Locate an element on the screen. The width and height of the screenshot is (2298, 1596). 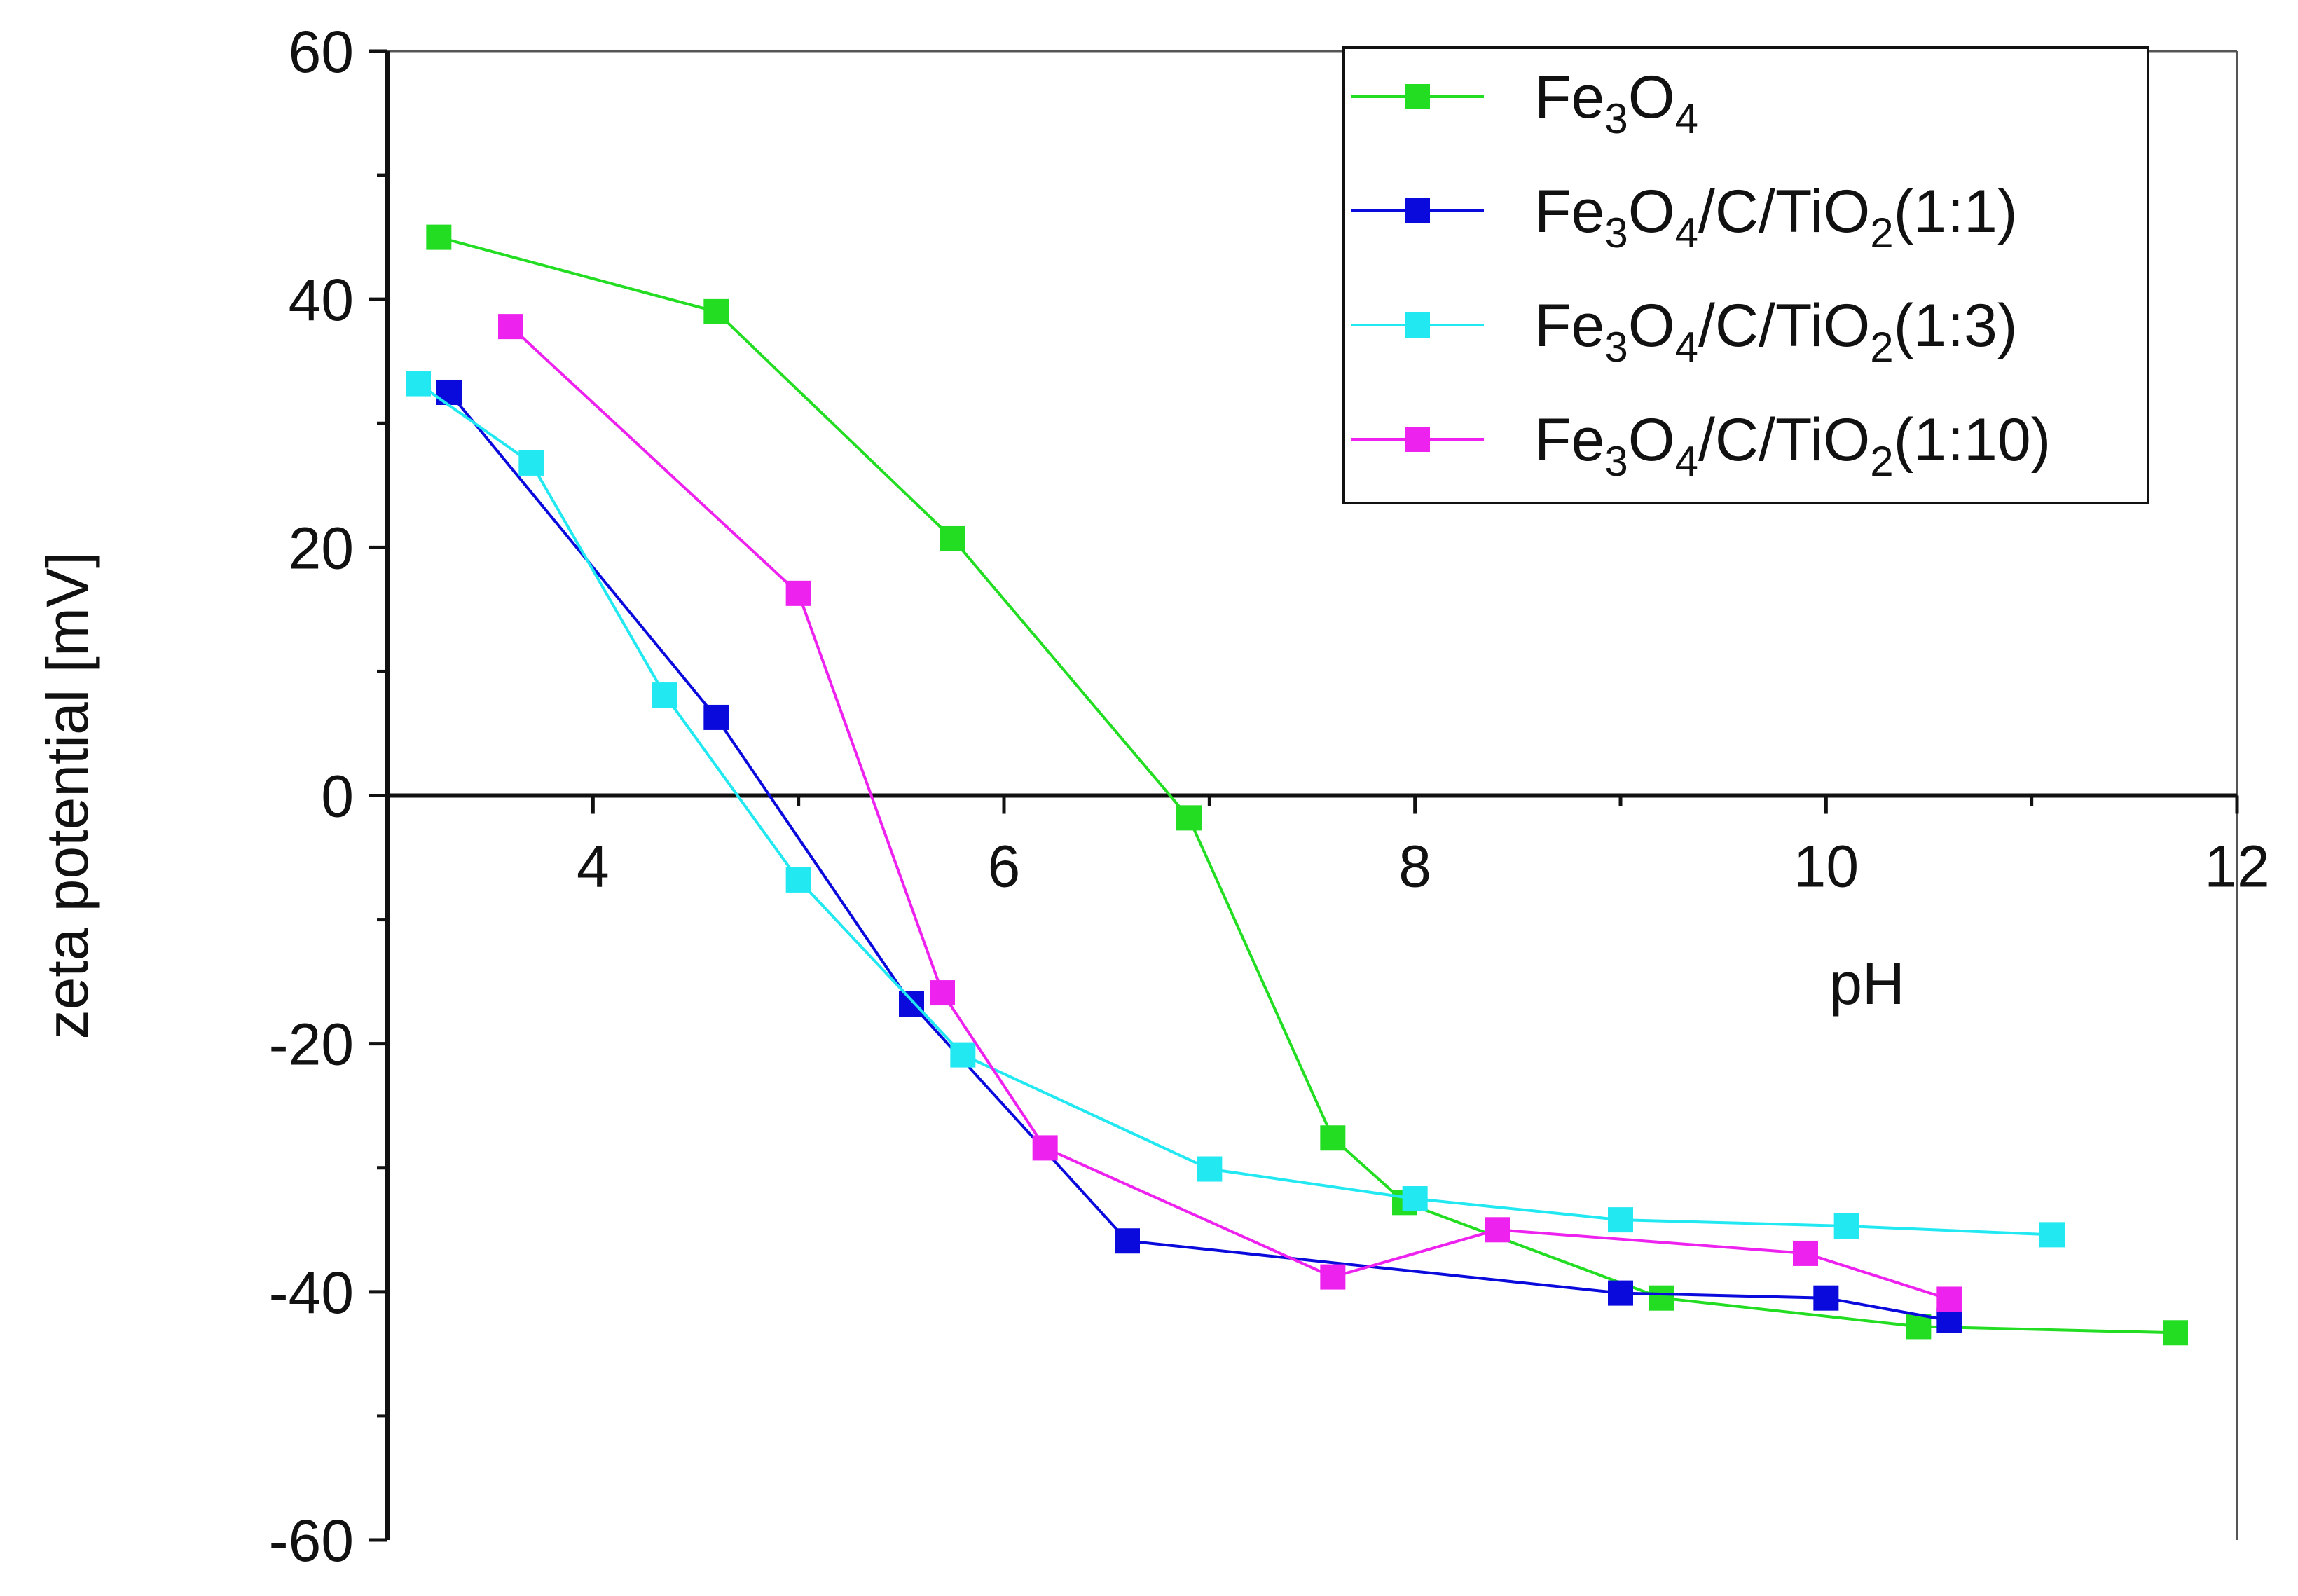
x-tick-label: 12 is located at coordinates (2236, 867).